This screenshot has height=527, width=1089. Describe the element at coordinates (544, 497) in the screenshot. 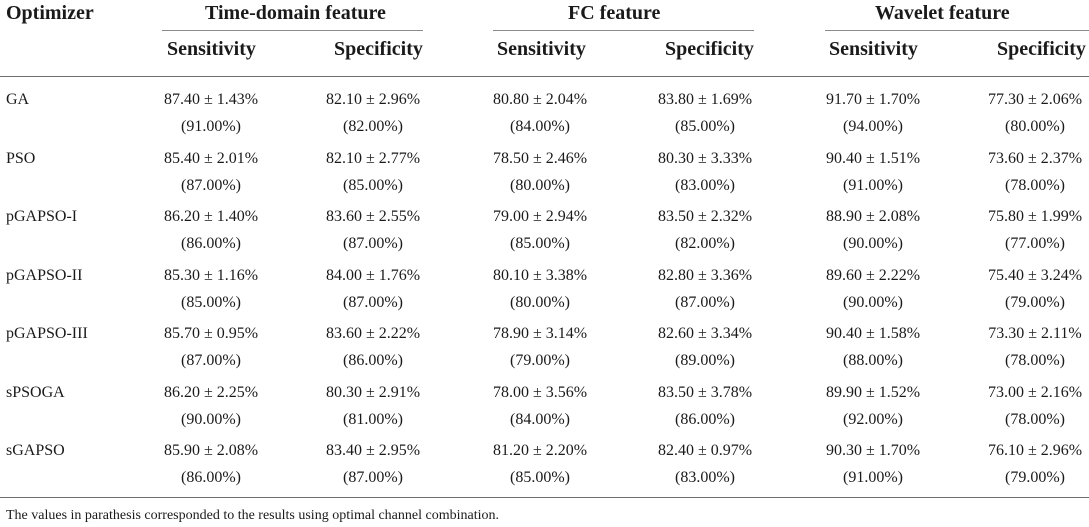

I see `bottom-rule` at that location.